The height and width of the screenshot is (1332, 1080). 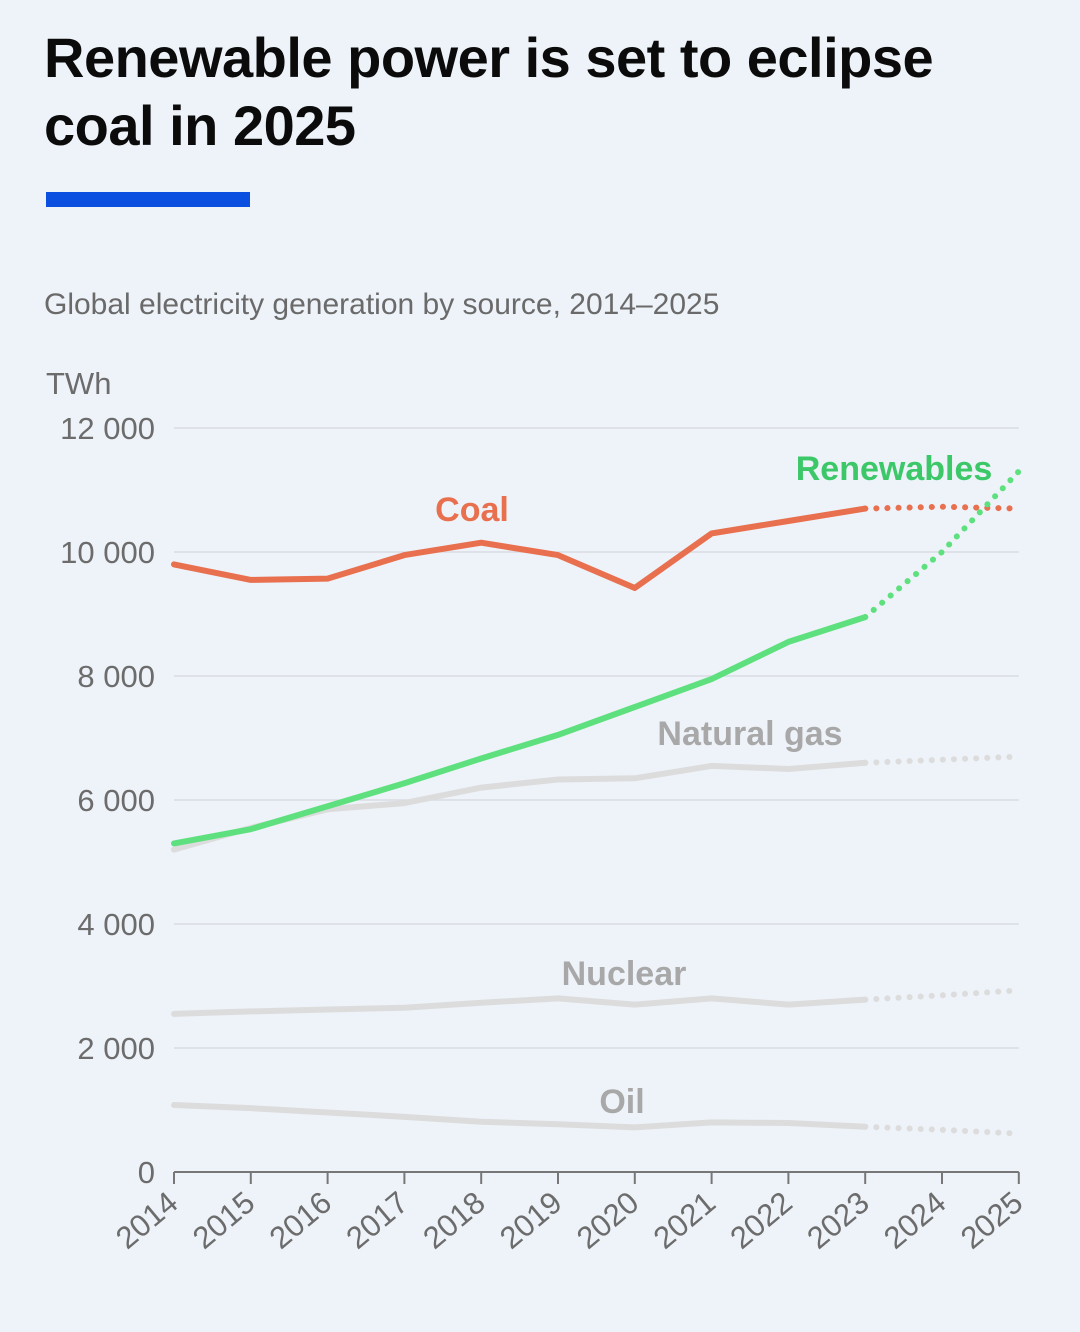 I want to click on oil-line-actual, so click(x=520, y=1116).